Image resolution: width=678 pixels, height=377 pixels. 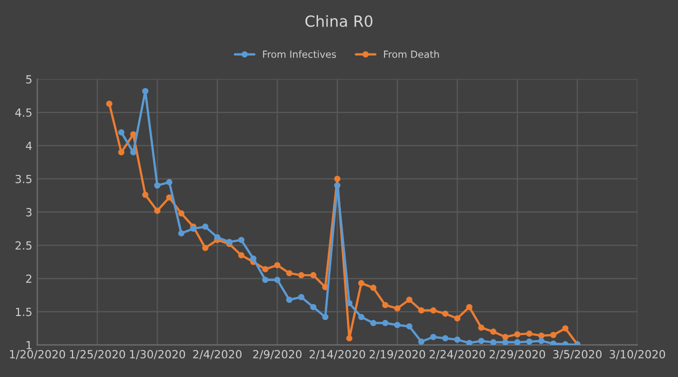 What do you see at coordinates (29, 212) in the screenshot?
I see `y-tick-label: 3` at bounding box center [29, 212].